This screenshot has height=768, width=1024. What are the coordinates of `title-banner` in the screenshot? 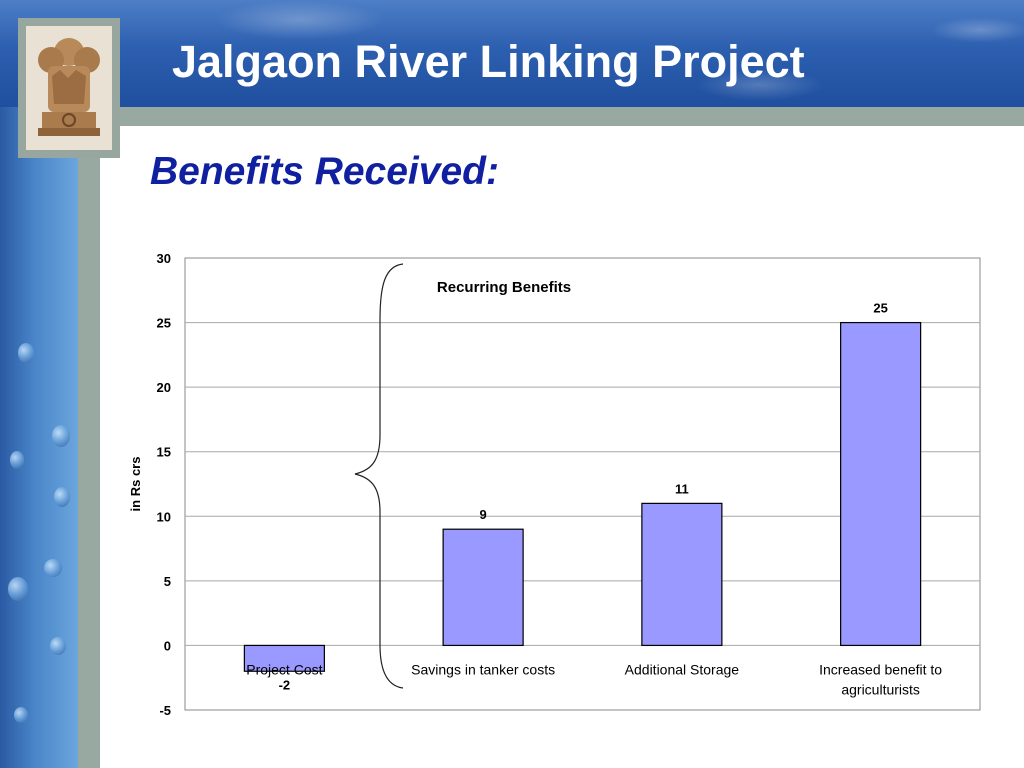 It's located at (512, 53).